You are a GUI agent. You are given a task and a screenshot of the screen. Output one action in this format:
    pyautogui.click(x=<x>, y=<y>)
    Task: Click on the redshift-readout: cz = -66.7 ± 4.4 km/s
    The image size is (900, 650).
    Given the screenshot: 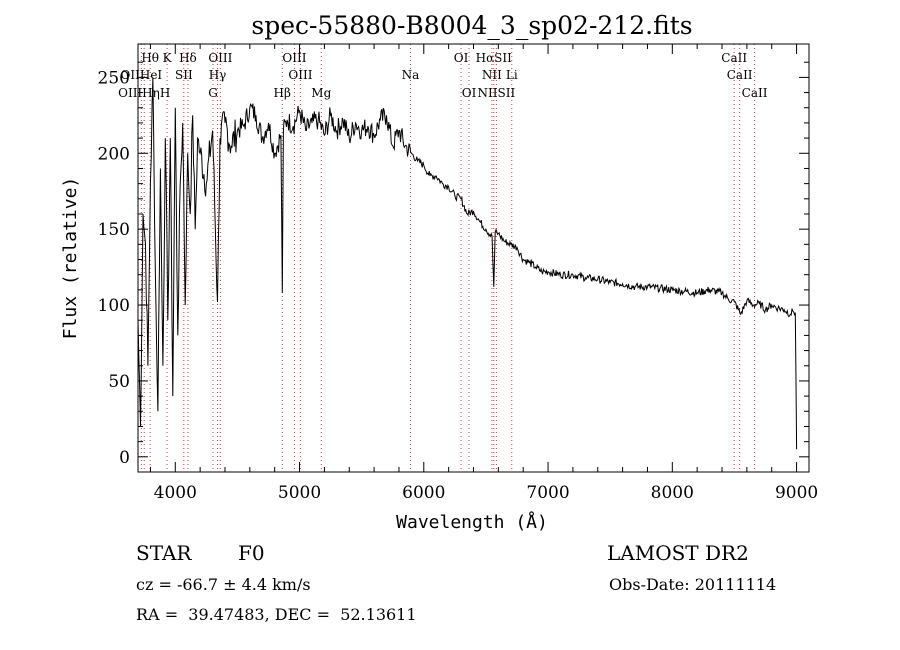 What is the action you would take?
    pyautogui.click(x=223, y=584)
    